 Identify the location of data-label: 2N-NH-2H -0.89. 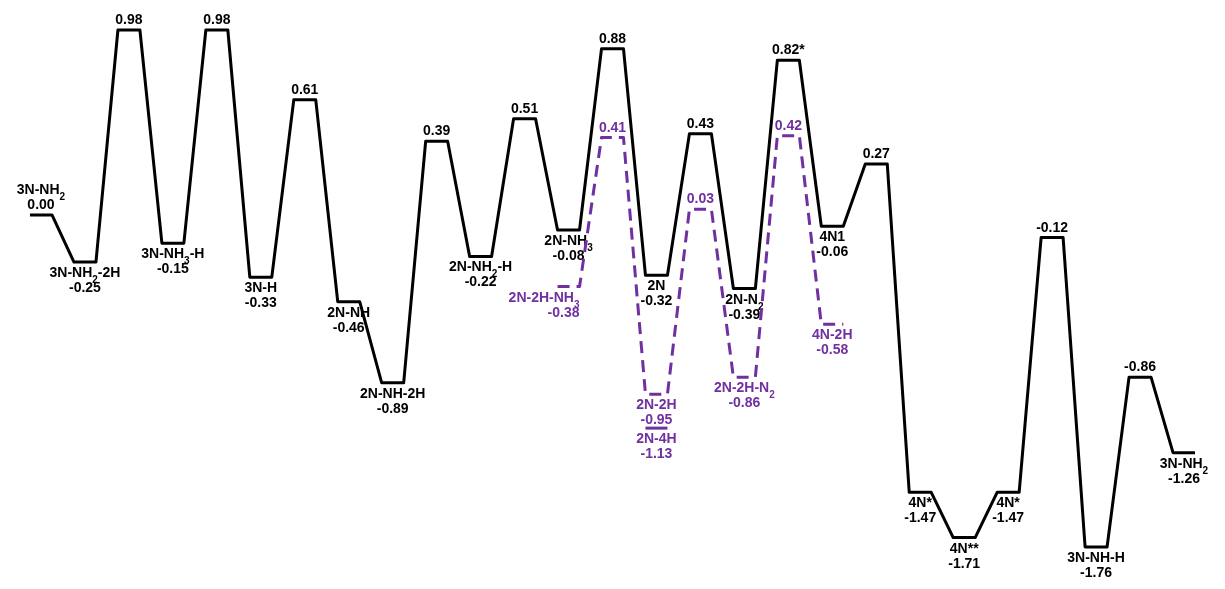
(393, 400).